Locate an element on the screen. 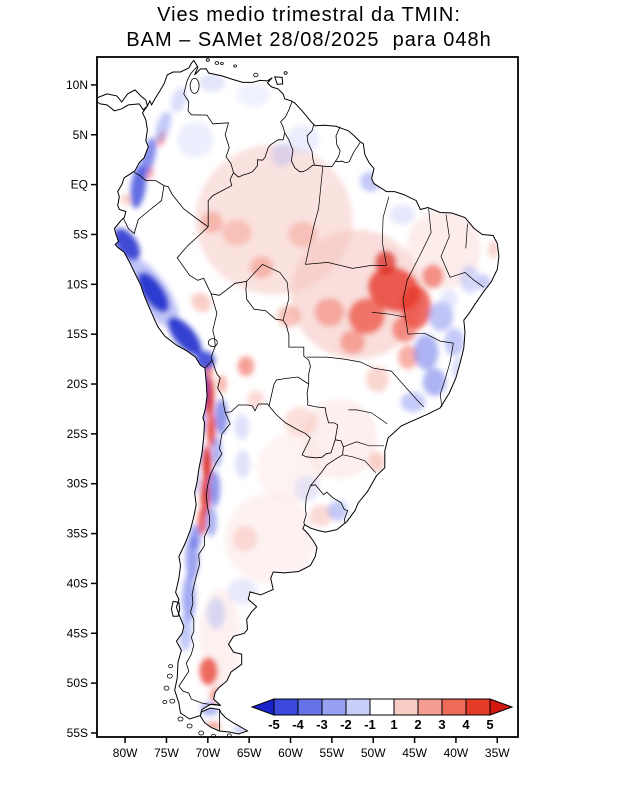  lat-tick-label: 5S is located at coordinates (80, 234).